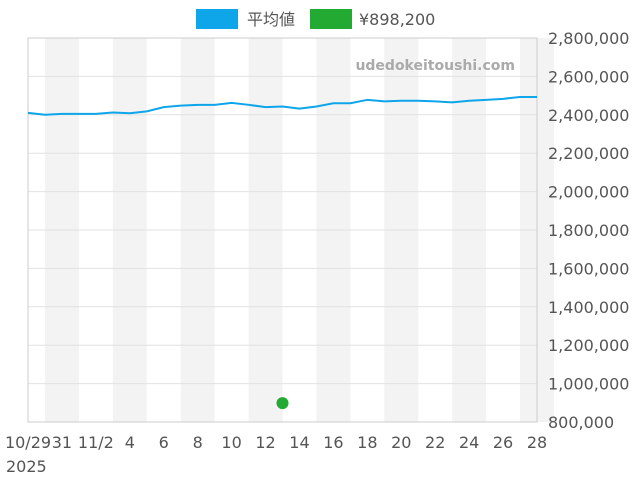 Image resolution: width=640 pixels, height=484 pixels. Describe the element at coordinates (96, 442) in the screenshot. I see `x-tick-label: 11/2` at that location.